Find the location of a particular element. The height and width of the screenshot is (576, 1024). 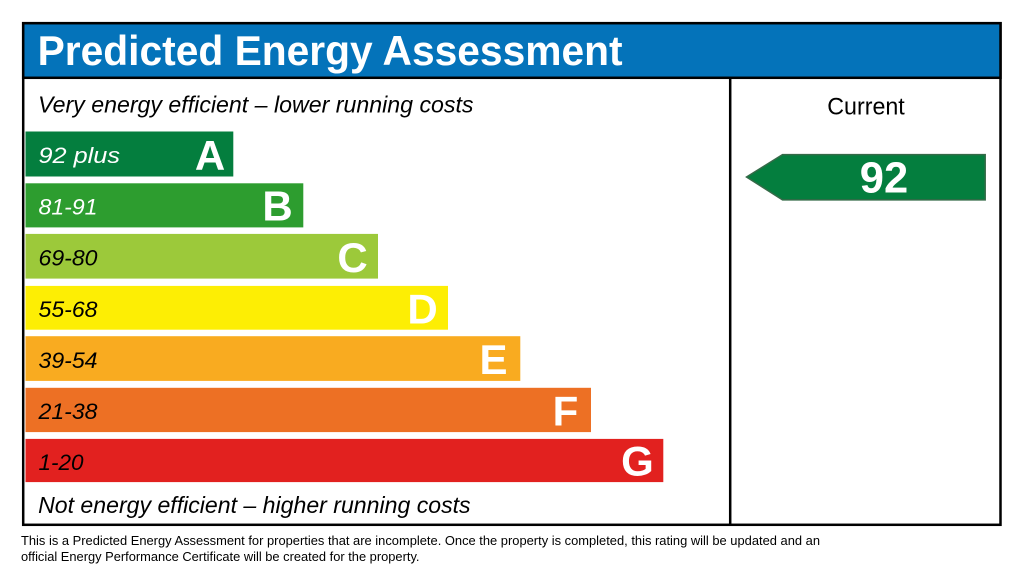

svg-text: 81-91 is located at coordinates (68, 207).